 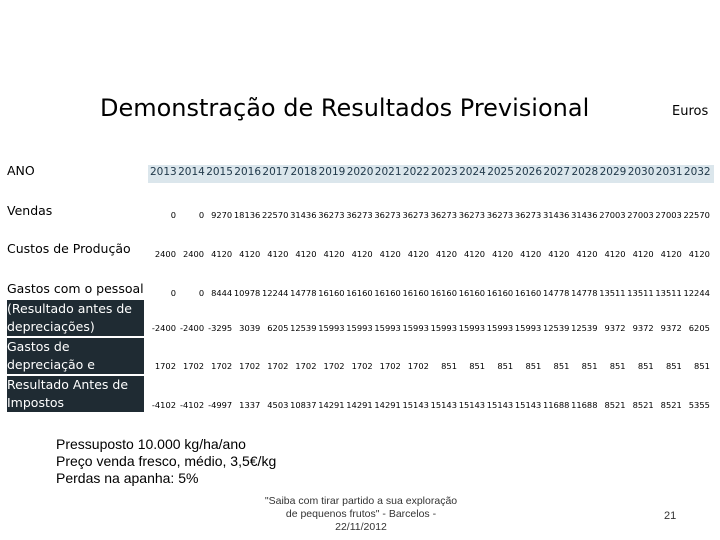 What do you see at coordinates (247, 293) in the screenshot?
I see `table-cell: 10978` at bounding box center [247, 293].